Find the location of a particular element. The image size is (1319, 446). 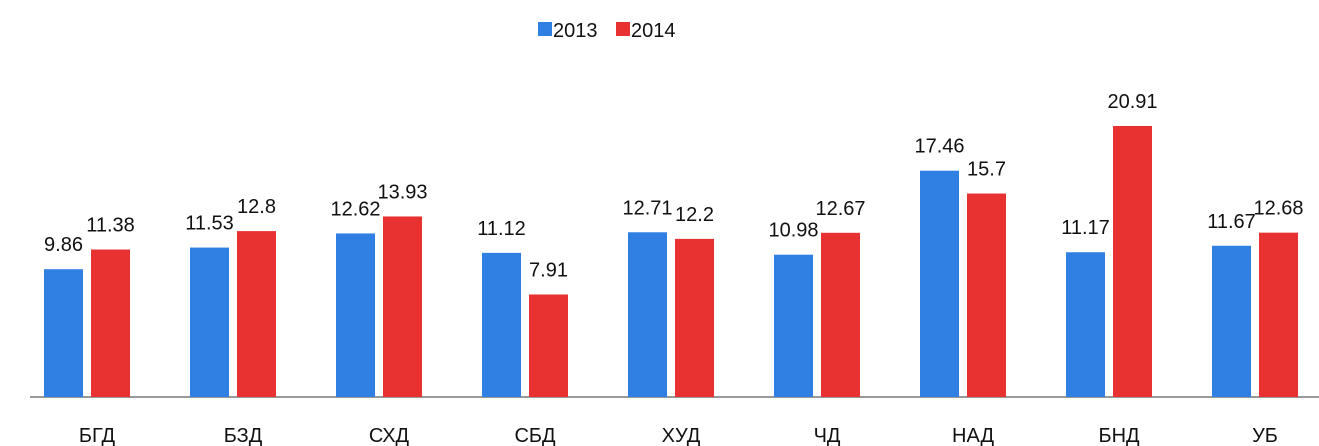

value-label: 10.98 is located at coordinates (793, 231).